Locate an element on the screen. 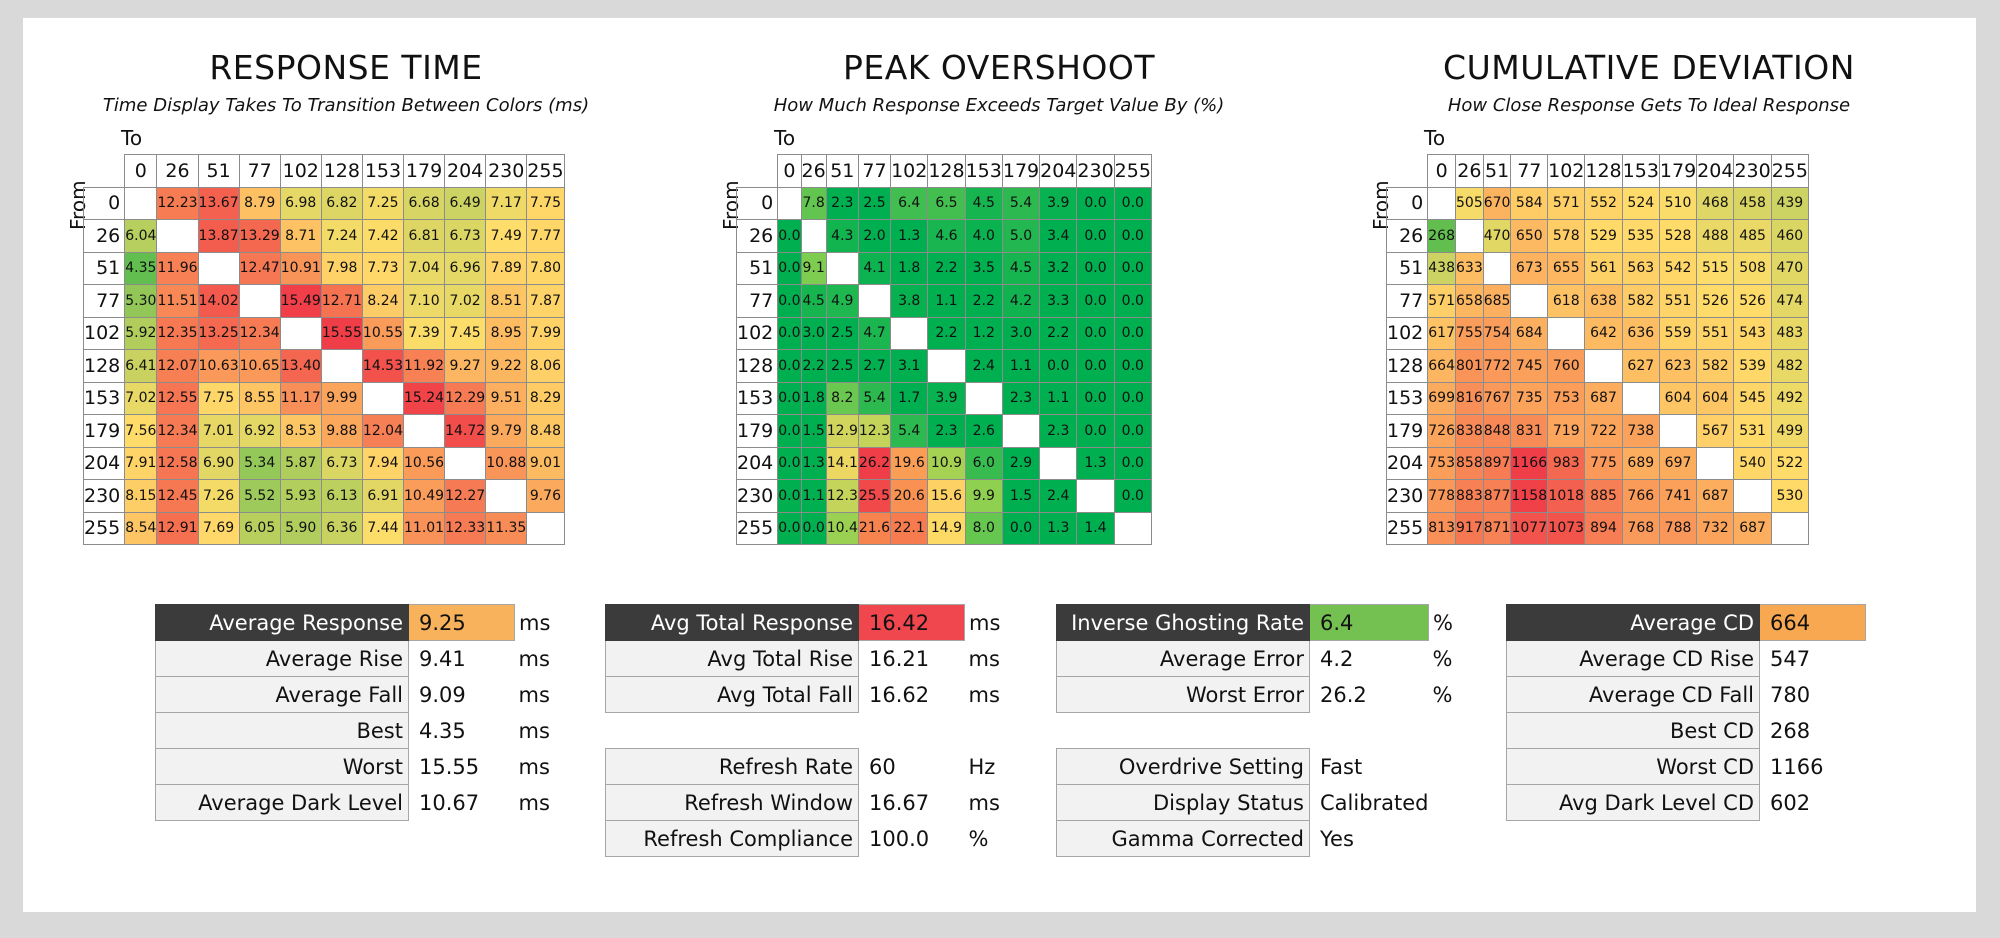  row-header: 102 is located at coordinates (104, 333).